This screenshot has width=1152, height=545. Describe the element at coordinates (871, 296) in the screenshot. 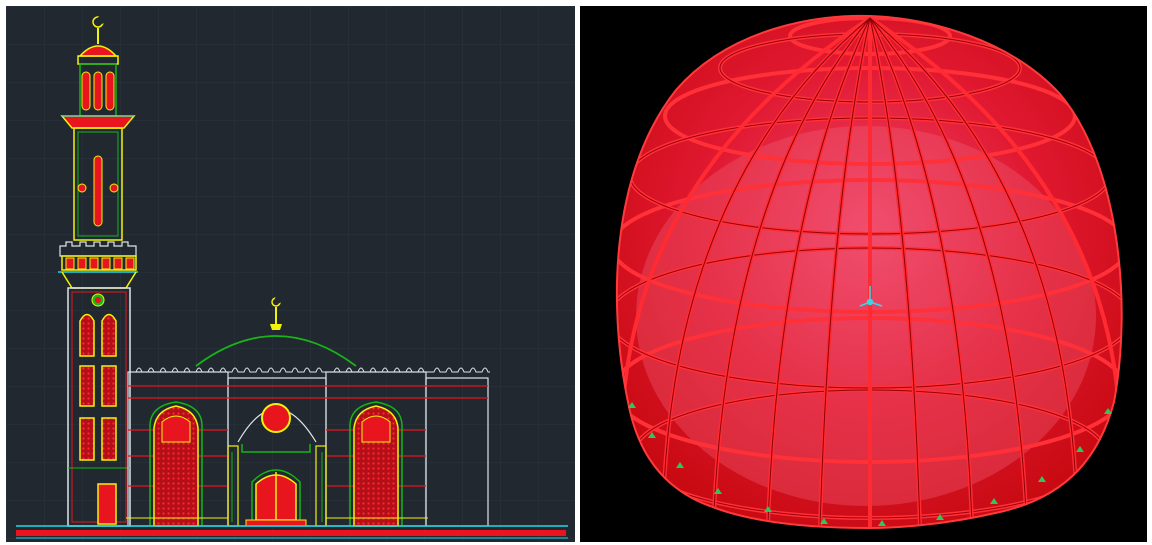

I see `axis-triad-icon` at that location.